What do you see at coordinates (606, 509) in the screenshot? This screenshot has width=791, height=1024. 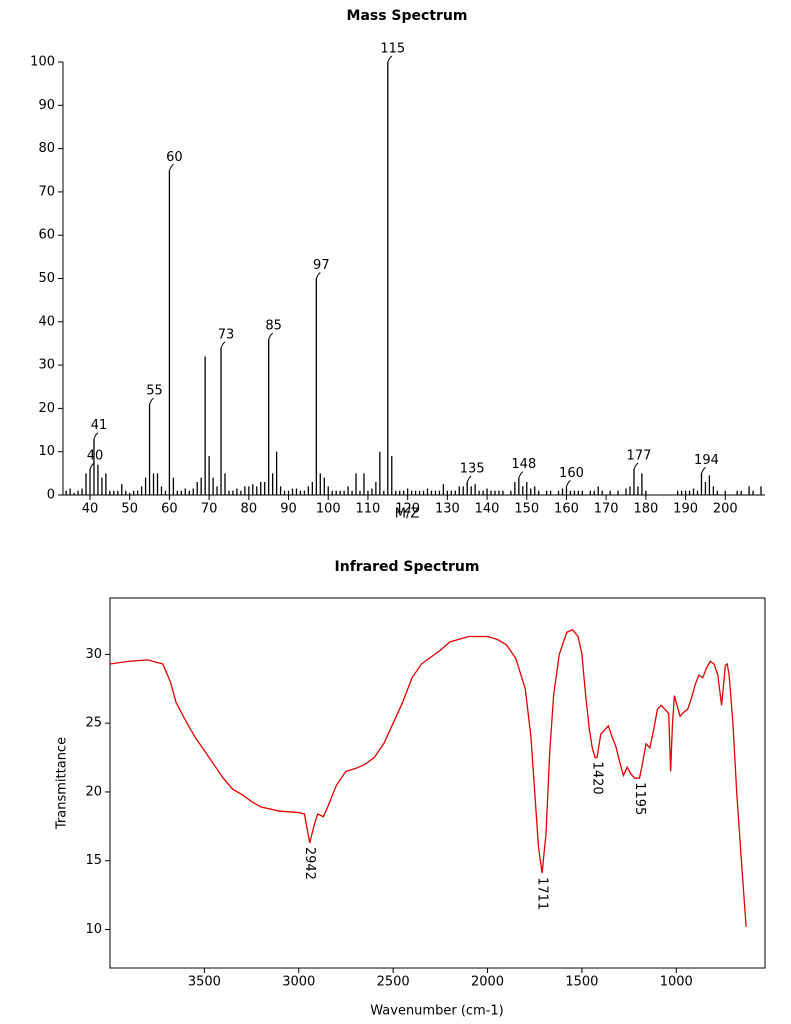 I see `x-tick-label: 170` at bounding box center [606, 509].